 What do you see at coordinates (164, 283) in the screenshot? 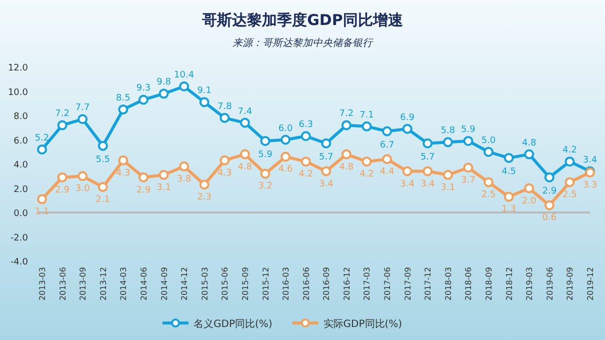
I see `xtick: 2014-09` at bounding box center [164, 283].